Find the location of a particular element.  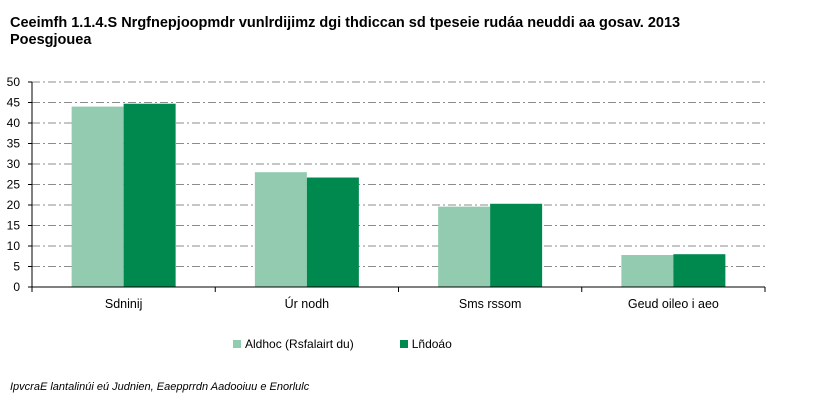

legend-label-series-1: Aldhoc (Rsfalairt du) is located at coordinates (299, 344).